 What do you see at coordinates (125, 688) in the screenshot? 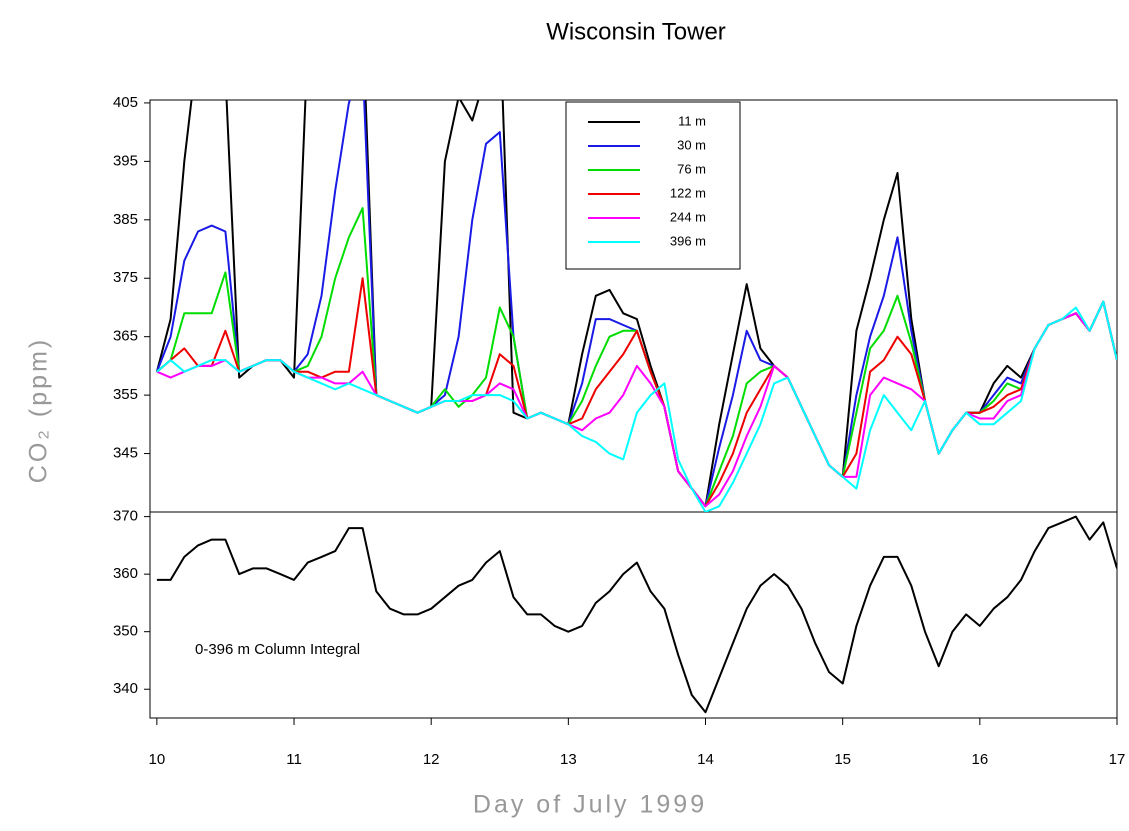
I see `y-tick-label: 340` at bounding box center [125, 688].